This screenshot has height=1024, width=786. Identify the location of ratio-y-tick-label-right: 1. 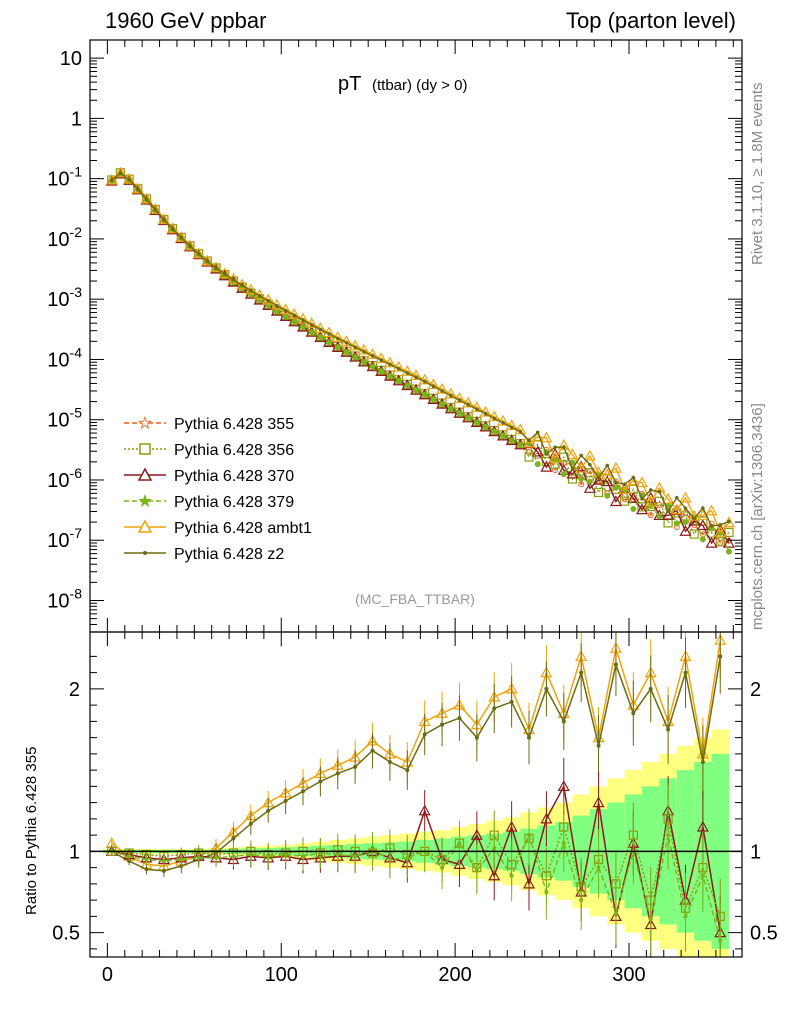
(755, 852).